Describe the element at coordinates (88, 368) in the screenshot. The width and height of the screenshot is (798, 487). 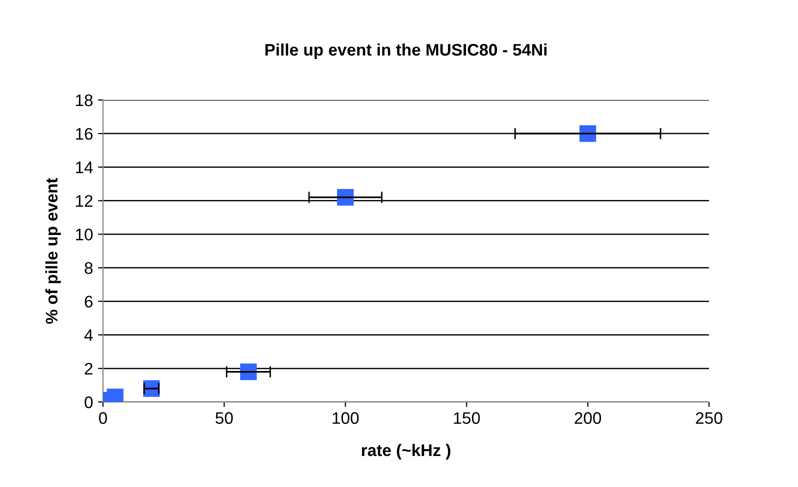
I see `y-tick-label: 2` at that location.